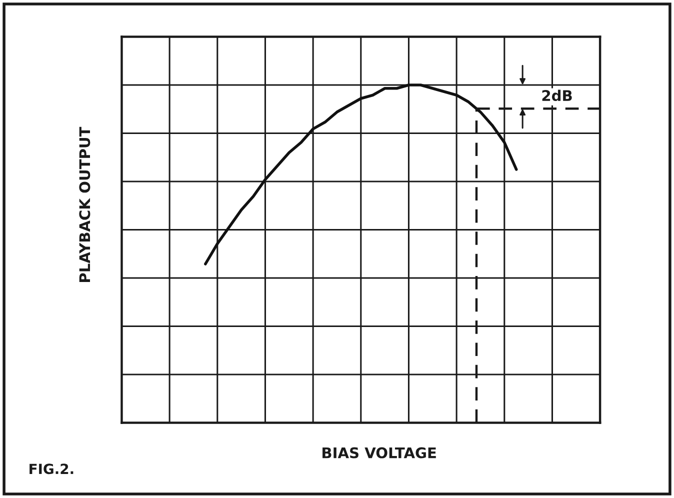 This screenshot has height=498, width=674. I want to click on ref-line-label: 2dB, so click(557, 96).